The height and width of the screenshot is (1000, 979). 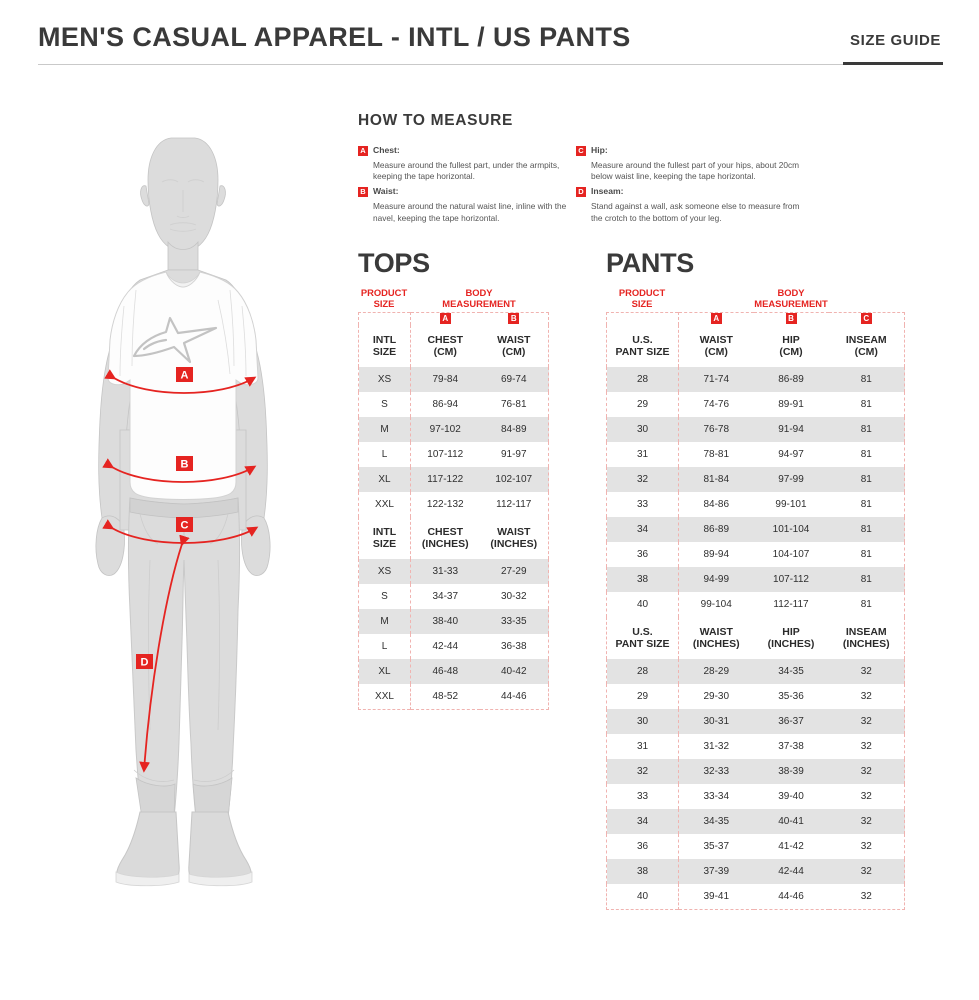 I want to click on table-row: M 97-102 84-89, so click(x=453, y=429).